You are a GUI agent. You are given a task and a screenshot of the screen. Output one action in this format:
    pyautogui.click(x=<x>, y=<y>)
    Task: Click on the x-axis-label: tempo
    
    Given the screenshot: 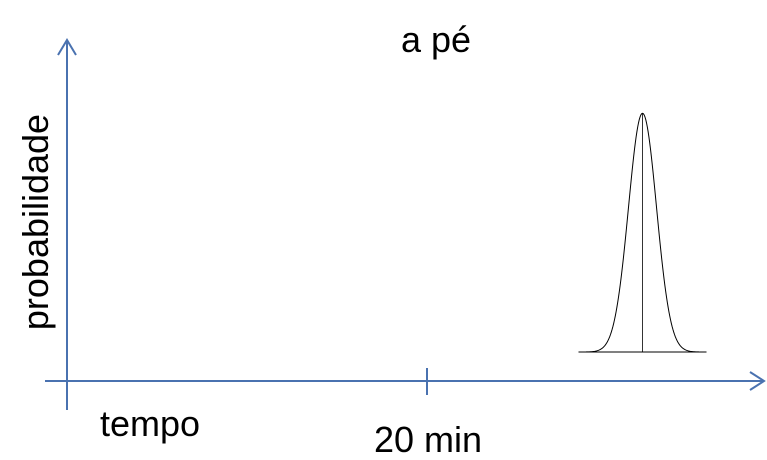 What is the action you would take?
    pyautogui.click(x=150, y=423)
    